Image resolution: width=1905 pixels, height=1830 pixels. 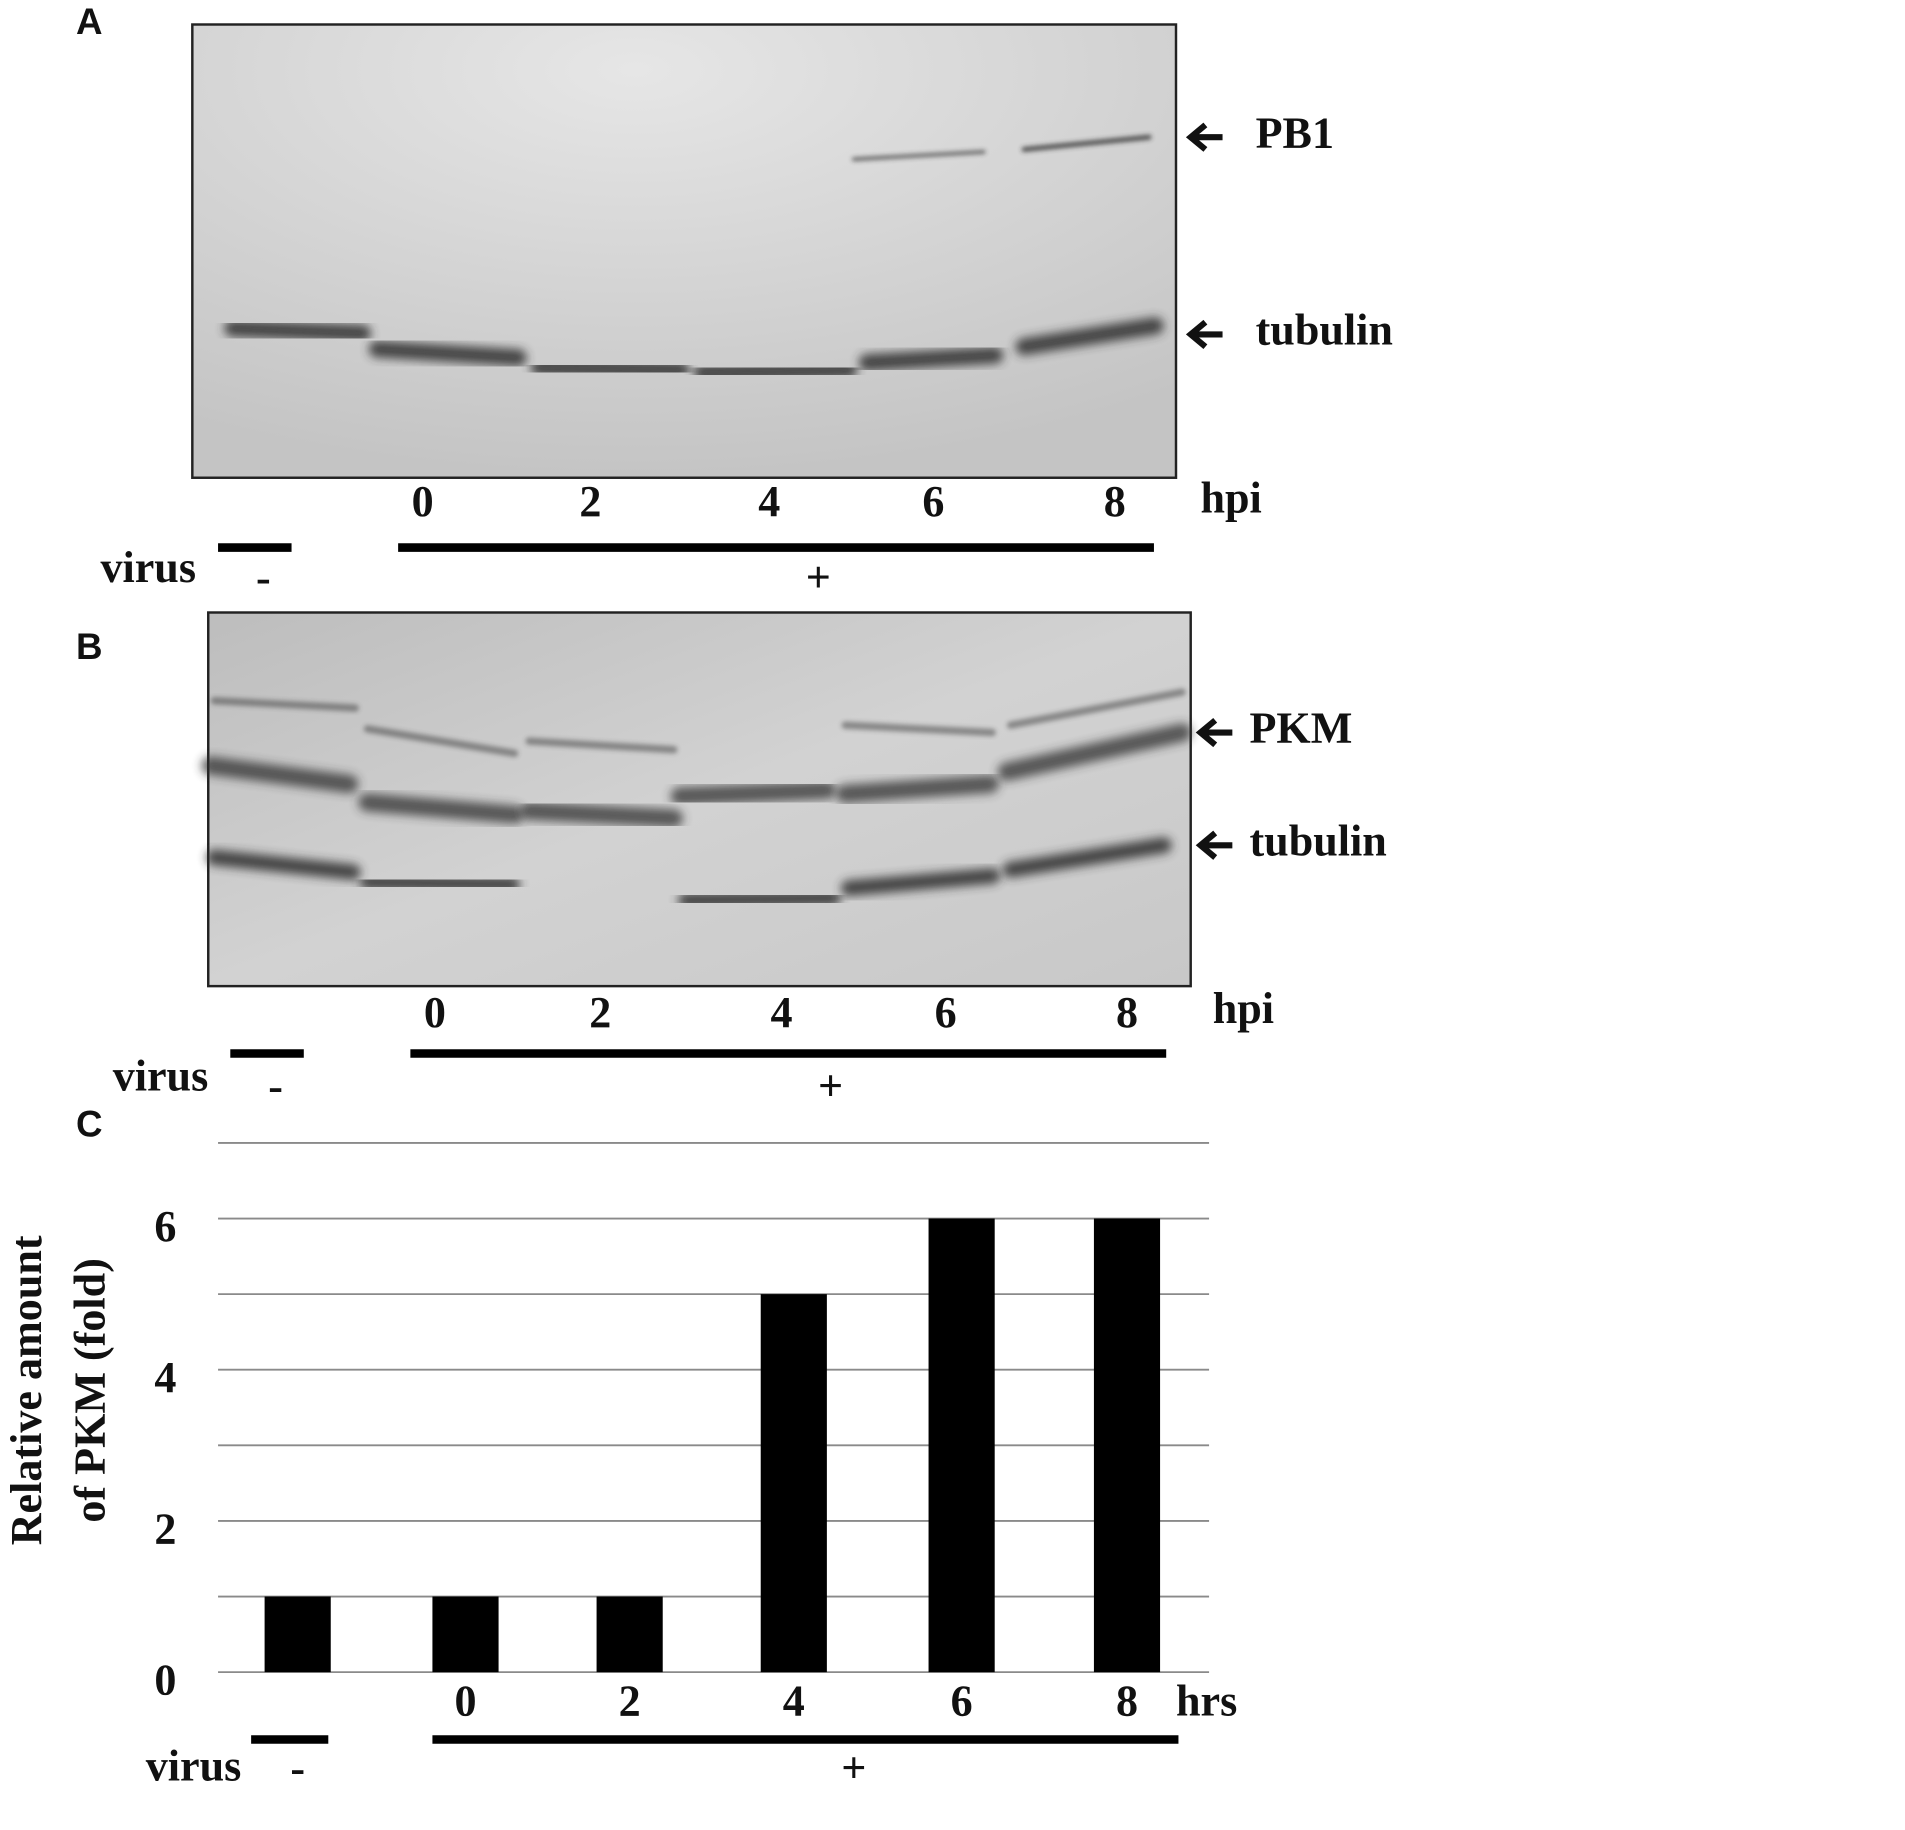 I want to click on blot, so click(x=684, y=251).